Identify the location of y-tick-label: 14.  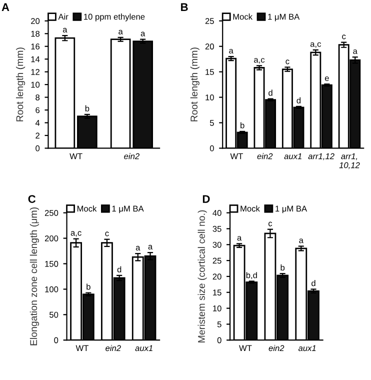
(35, 59).